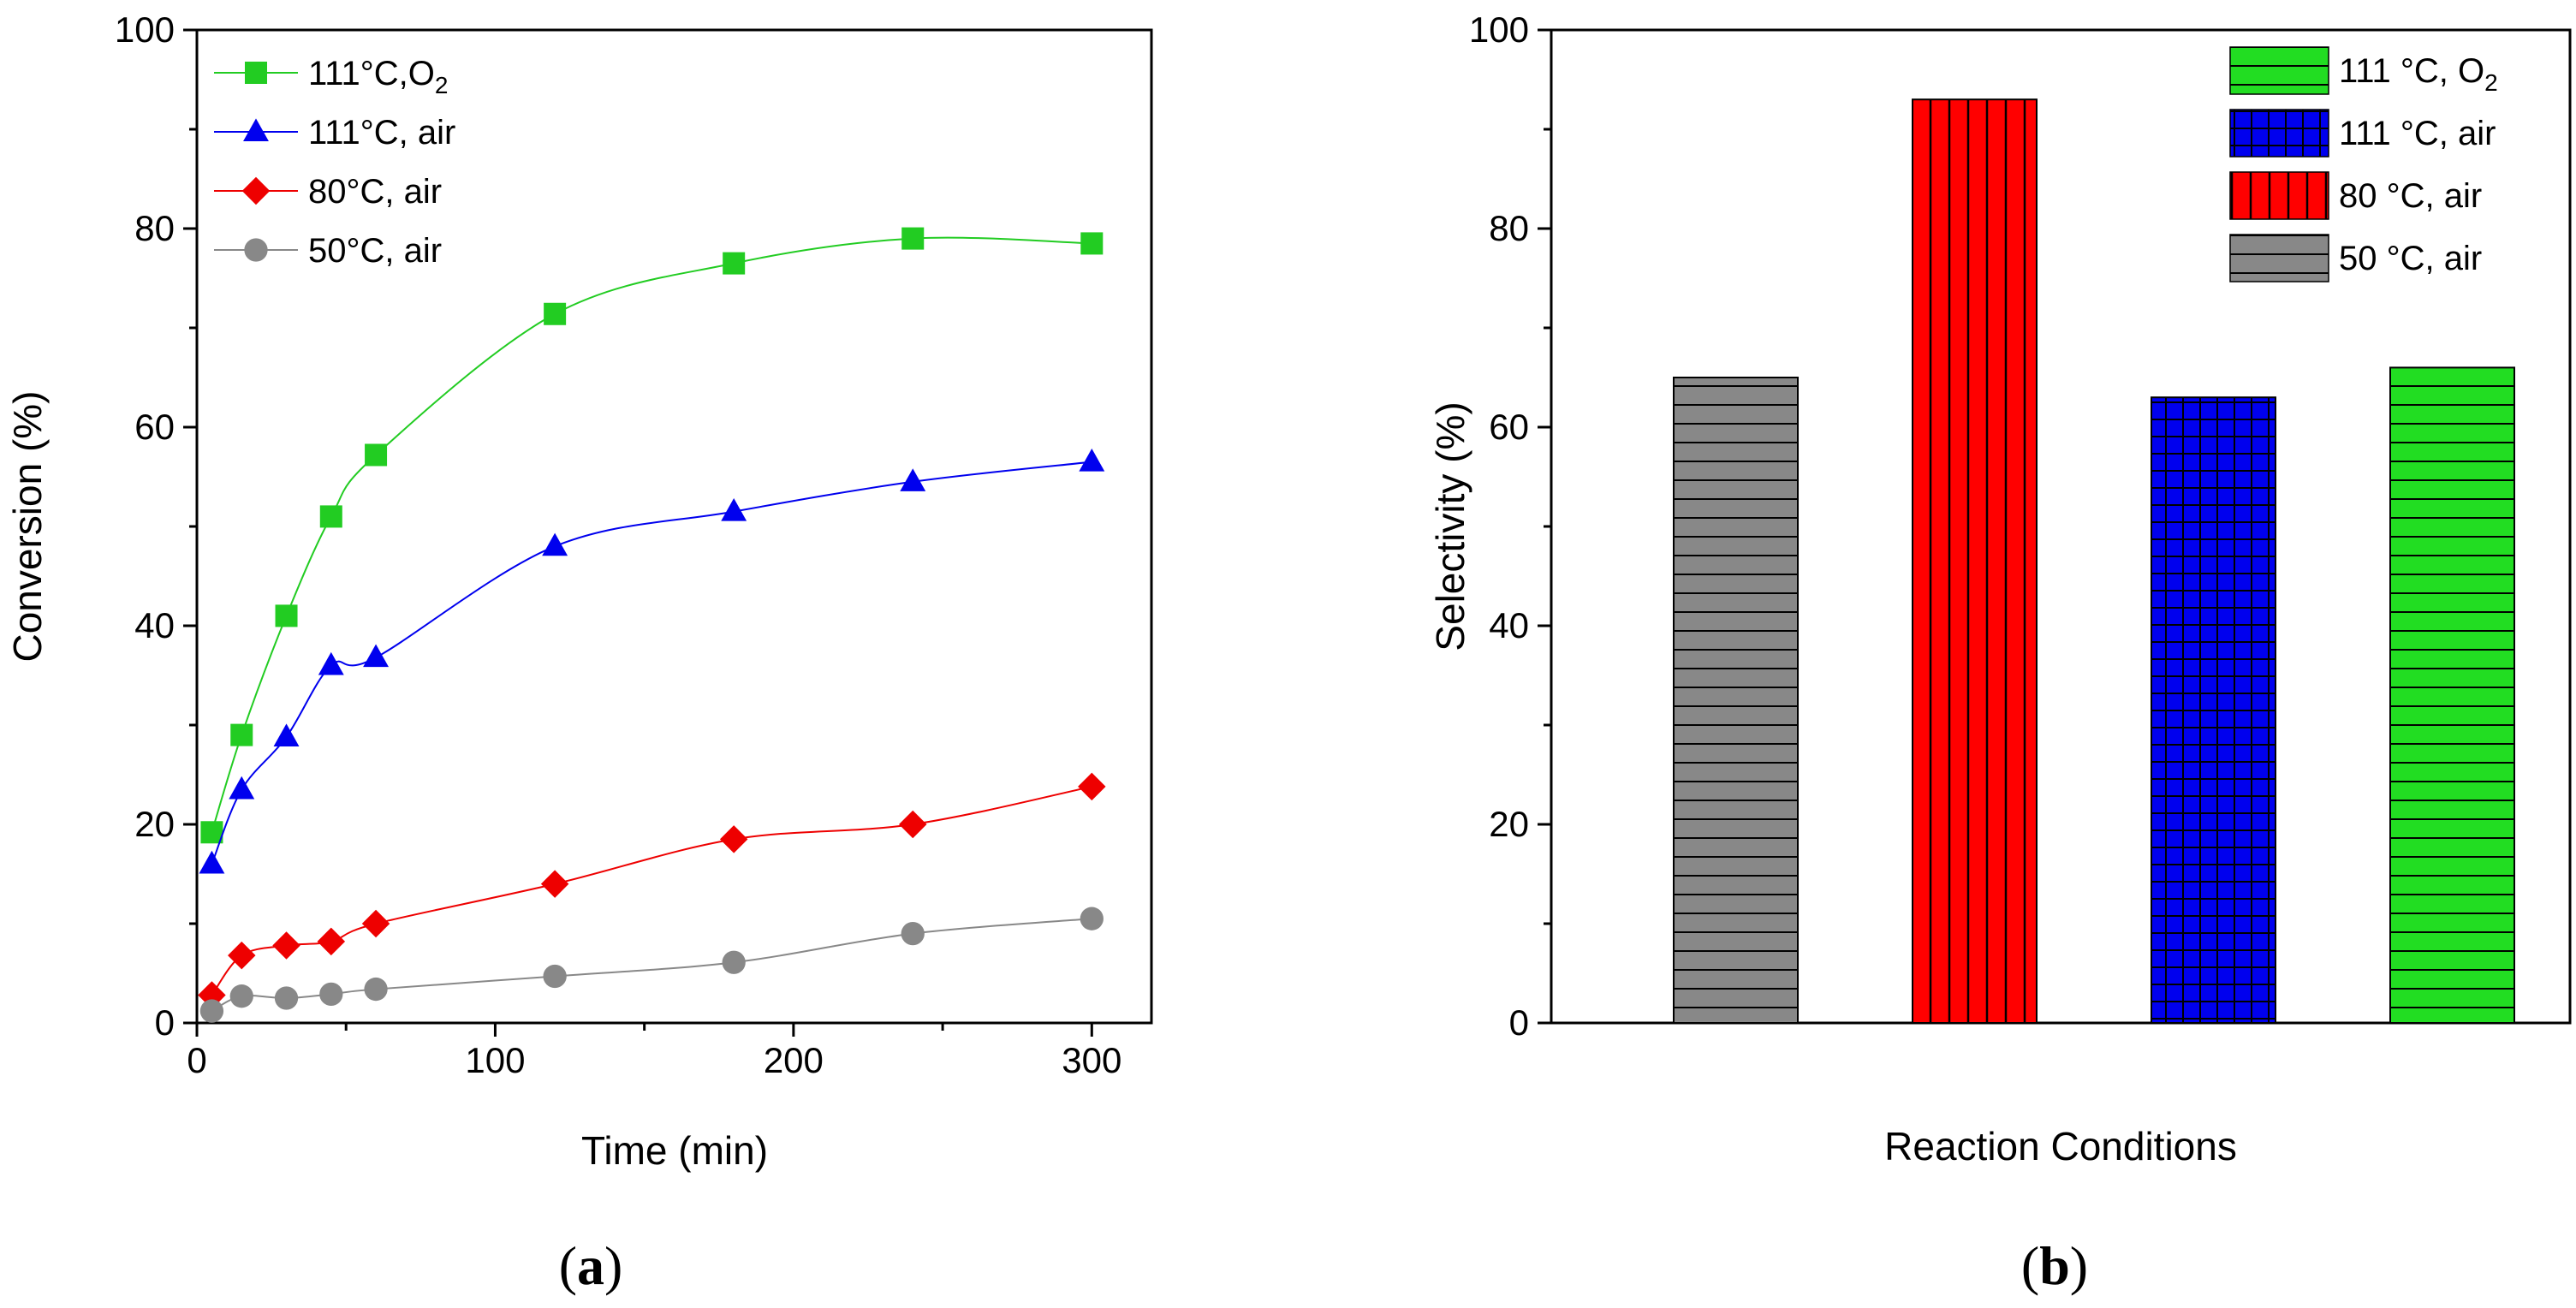 This screenshot has width=2576, height=1308. I want to click on panel-a-y-tick-label: 0, so click(165, 1023).